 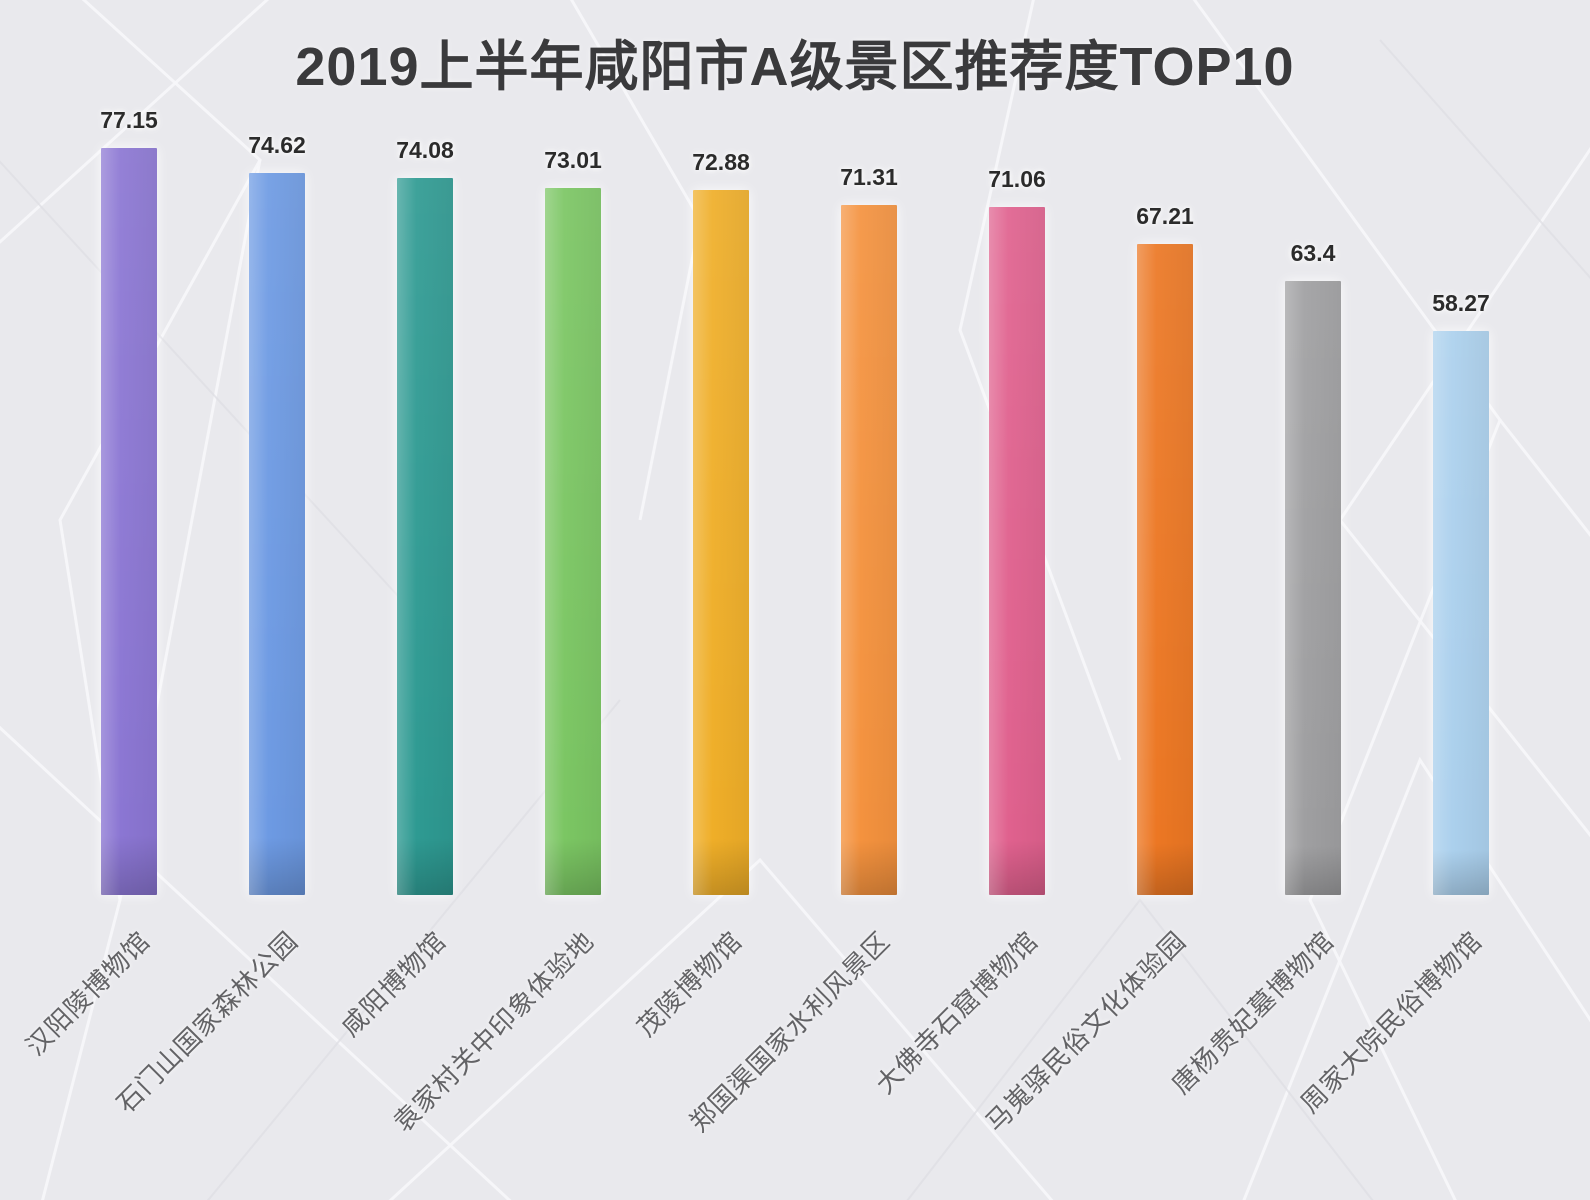 What do you see at coordinates (689, 984) in the screenshot?
I see `category-label: 茂陵博物馆` at bounding box center [689, 984].